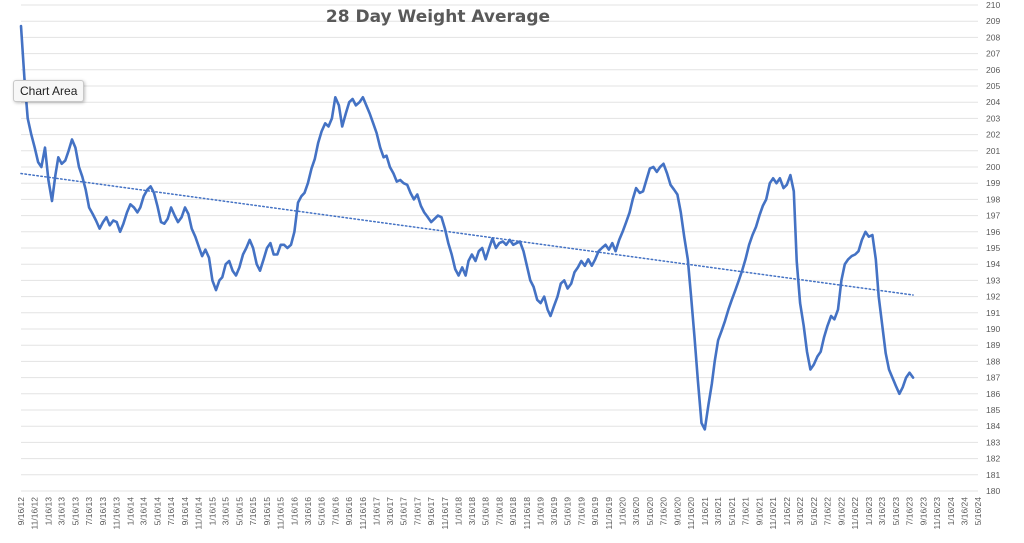  Describe the element at coordinates (239, 511) in the screenshot. I see `x-tick-label: 5/16/15` at that location.